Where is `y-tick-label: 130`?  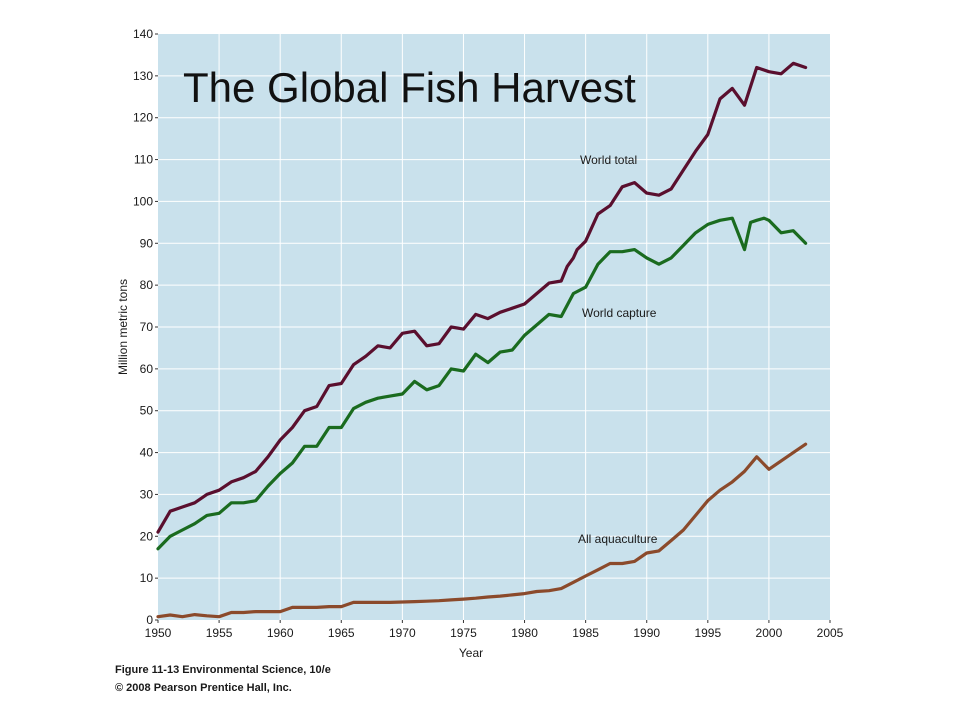 y-tick-label: 130 is located at coordinates (143, 76).